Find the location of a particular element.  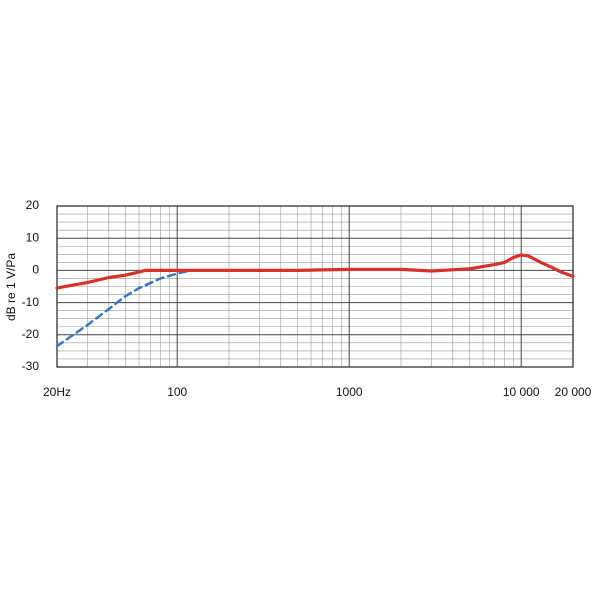

y-tick-label: -20 is located at coordinates (31, 334).